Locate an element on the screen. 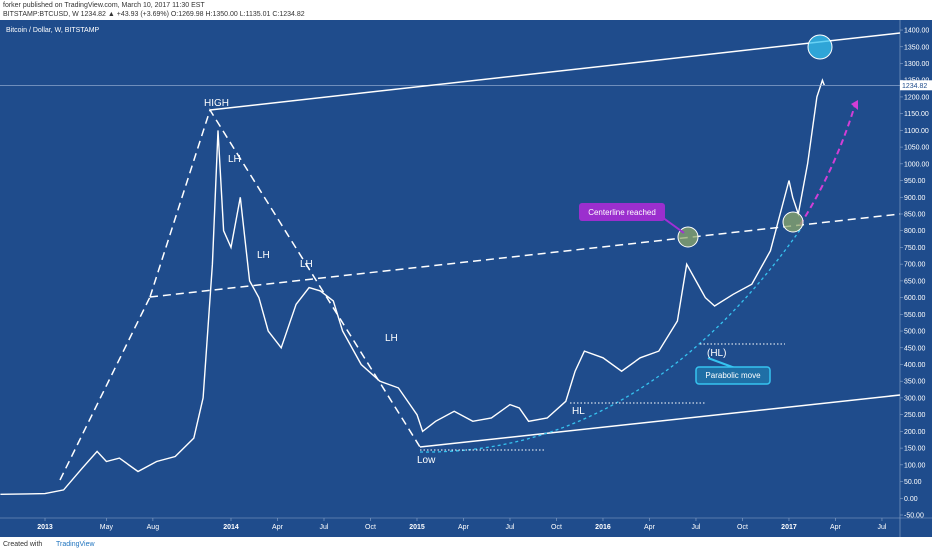 The image size is (932, 550). y-tick-label: 800.00 is located at coordinates (915, 231).